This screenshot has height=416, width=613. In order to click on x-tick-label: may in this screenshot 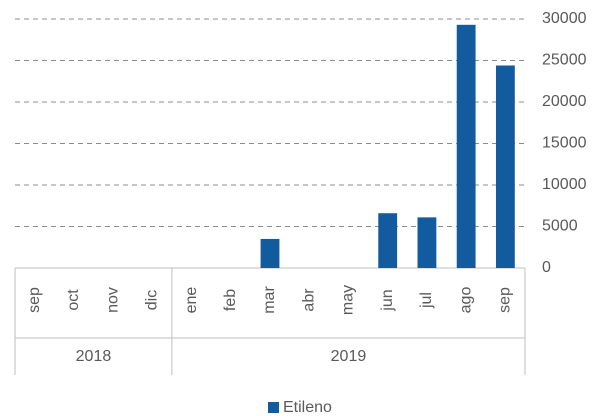, I will do `click(348, 300)`.